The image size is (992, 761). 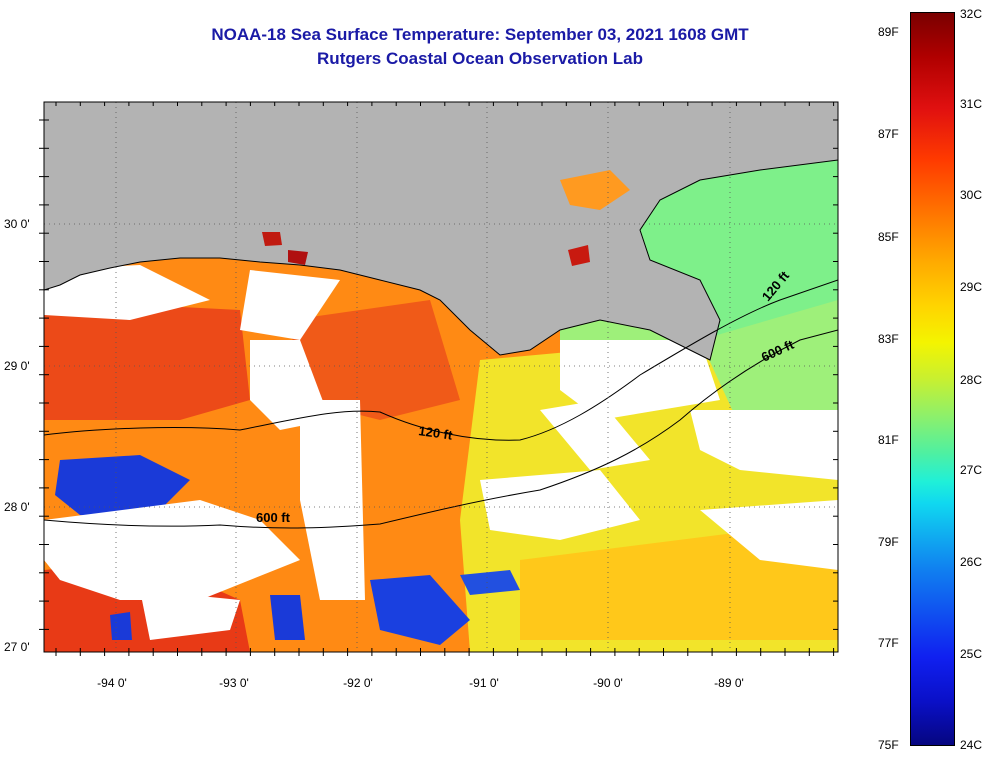 I want to click on colorbar-c-label: 29C, so click(x=971, y=287).